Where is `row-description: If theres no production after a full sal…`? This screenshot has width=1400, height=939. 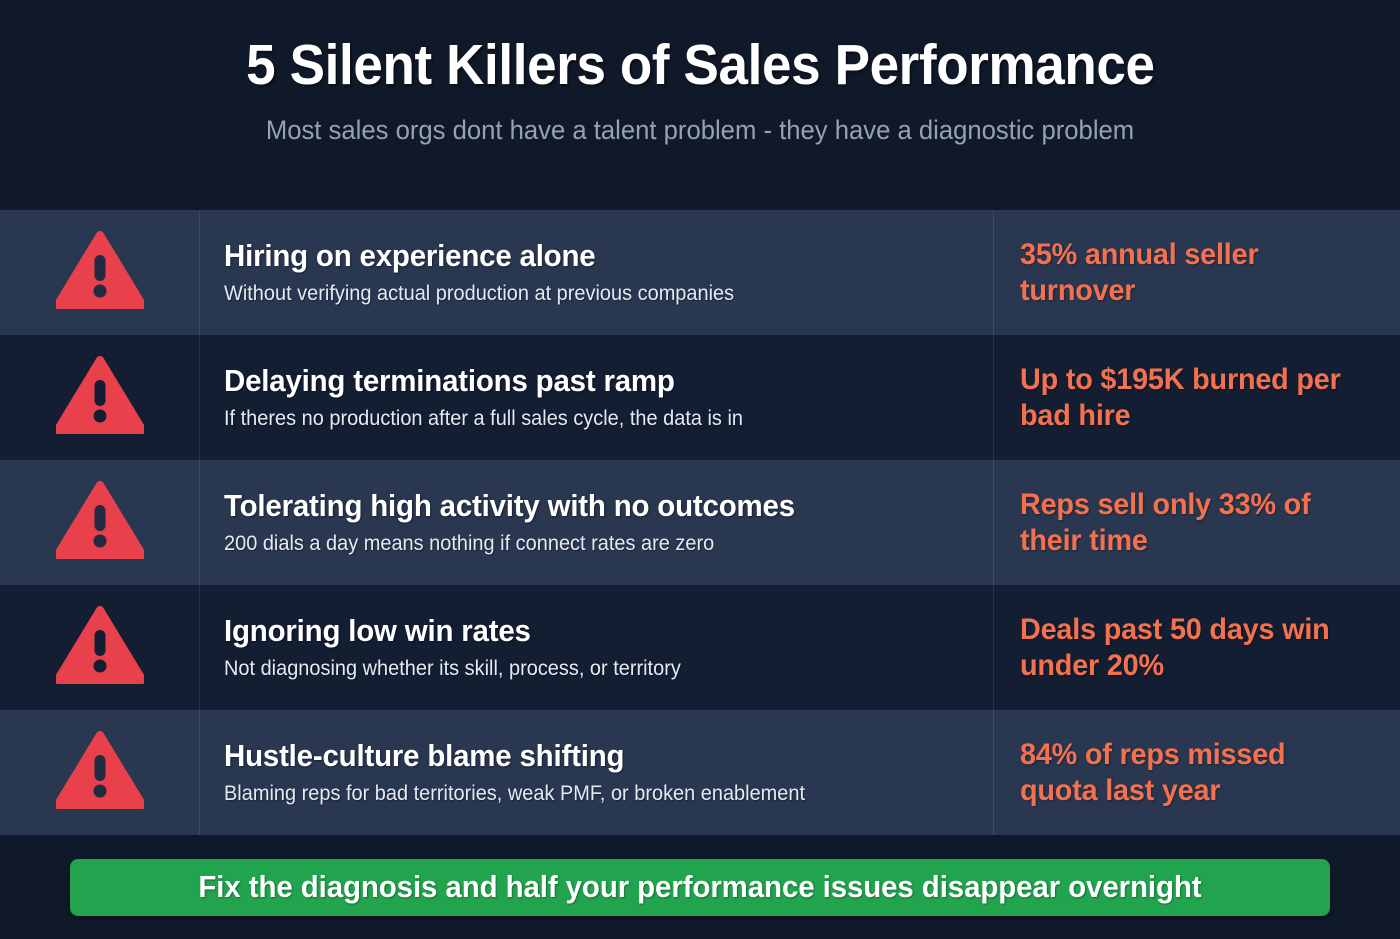 row-description: If theres no production after a full sal… is located at coordinates (483, 419).